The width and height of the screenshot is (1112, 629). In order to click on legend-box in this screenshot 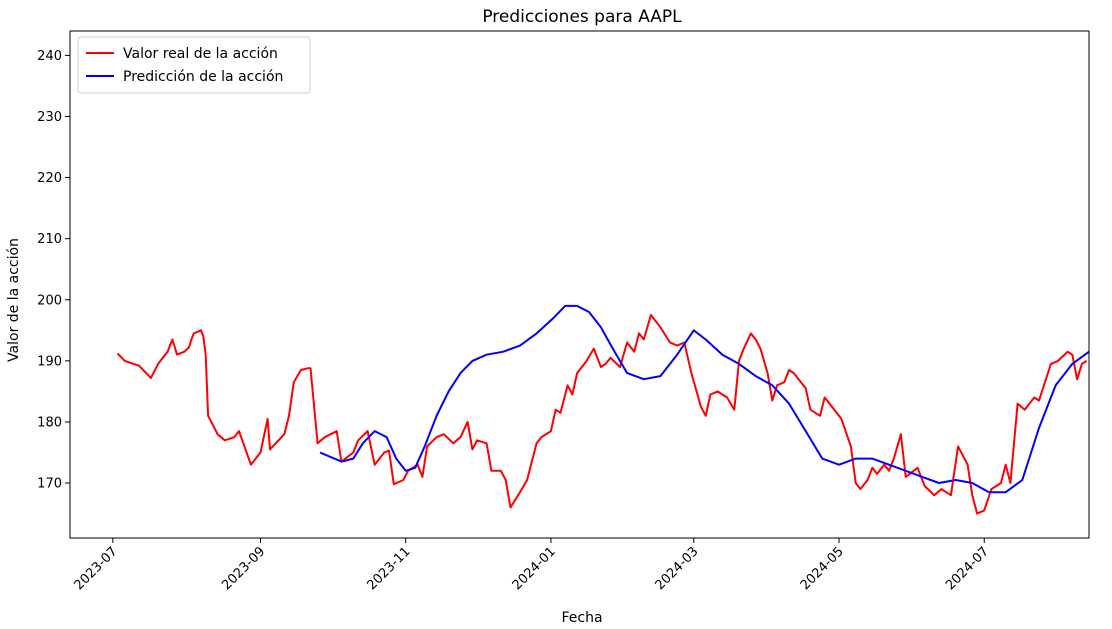, I will do `click(194, 65)`.